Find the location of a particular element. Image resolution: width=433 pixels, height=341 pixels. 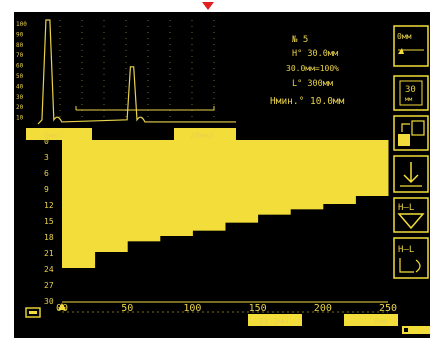

distance-readout: 21.2мм is located at coordinates (273, 321).